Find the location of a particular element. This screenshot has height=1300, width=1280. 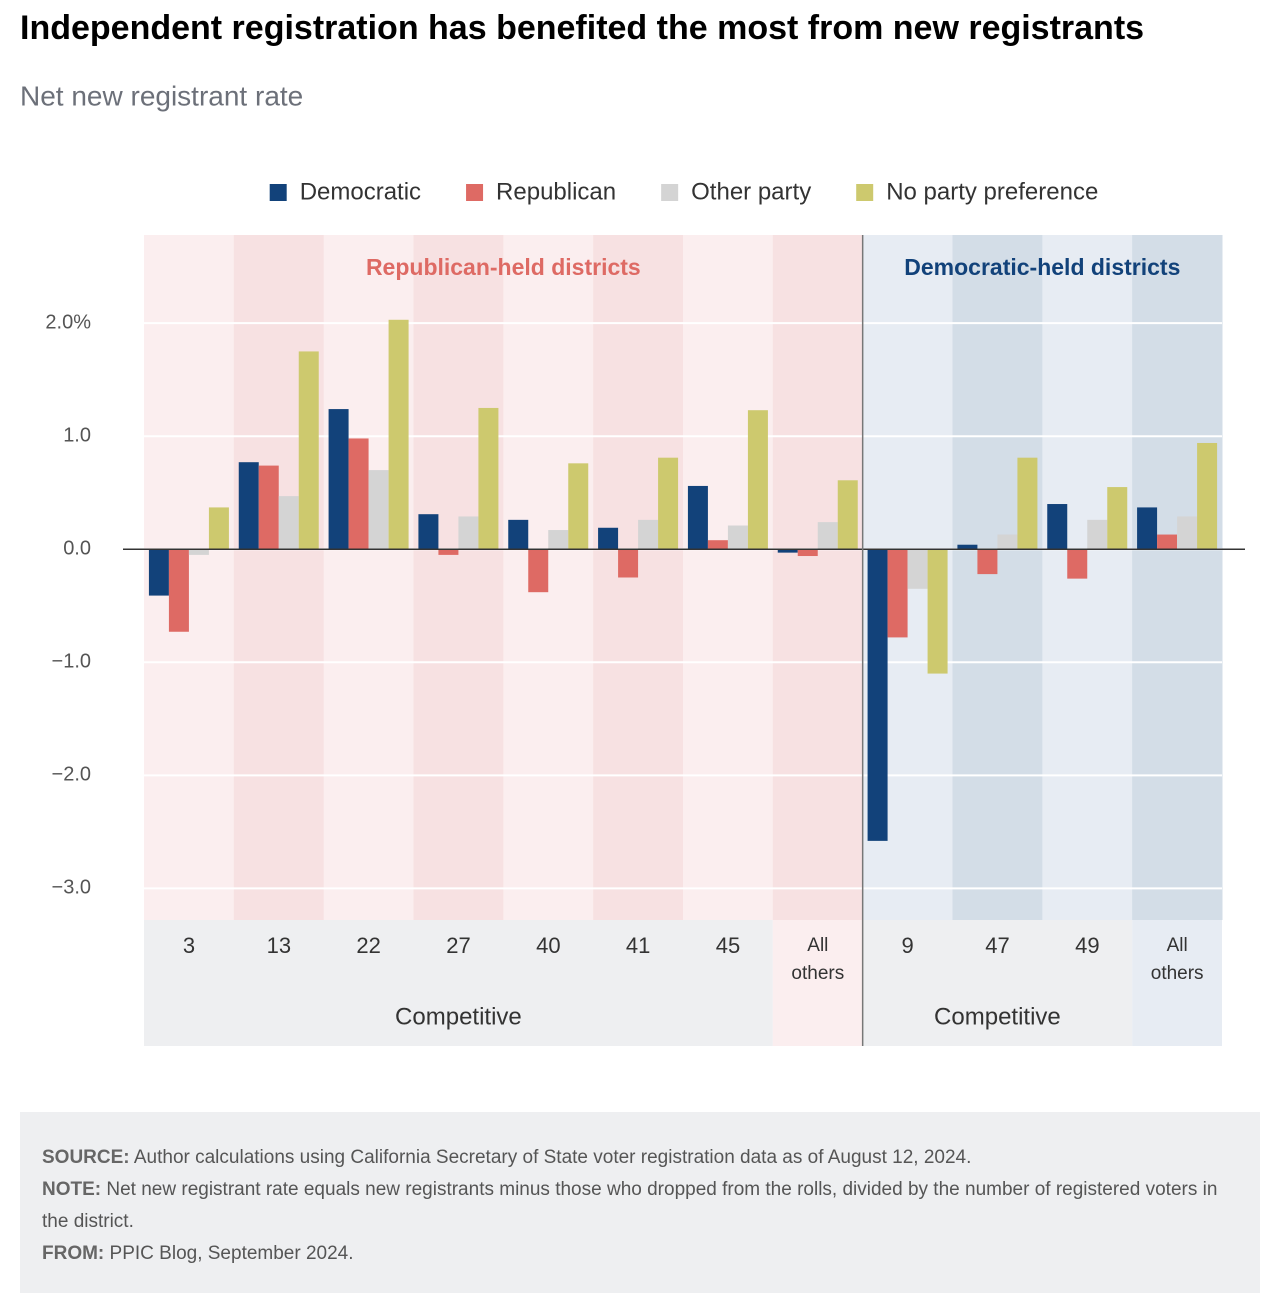

x-tick-label: 9 is located at coordinates (907, 945).